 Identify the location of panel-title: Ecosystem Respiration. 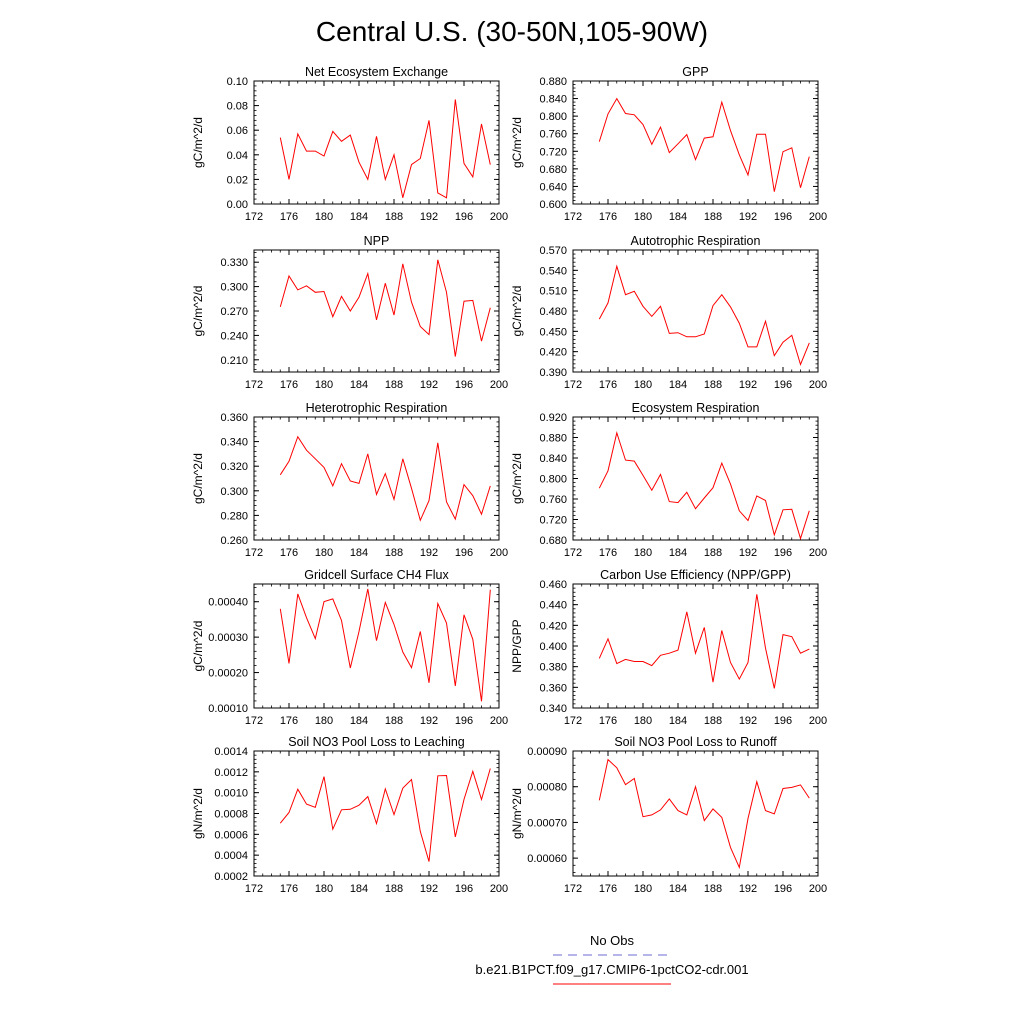
(696, 408).